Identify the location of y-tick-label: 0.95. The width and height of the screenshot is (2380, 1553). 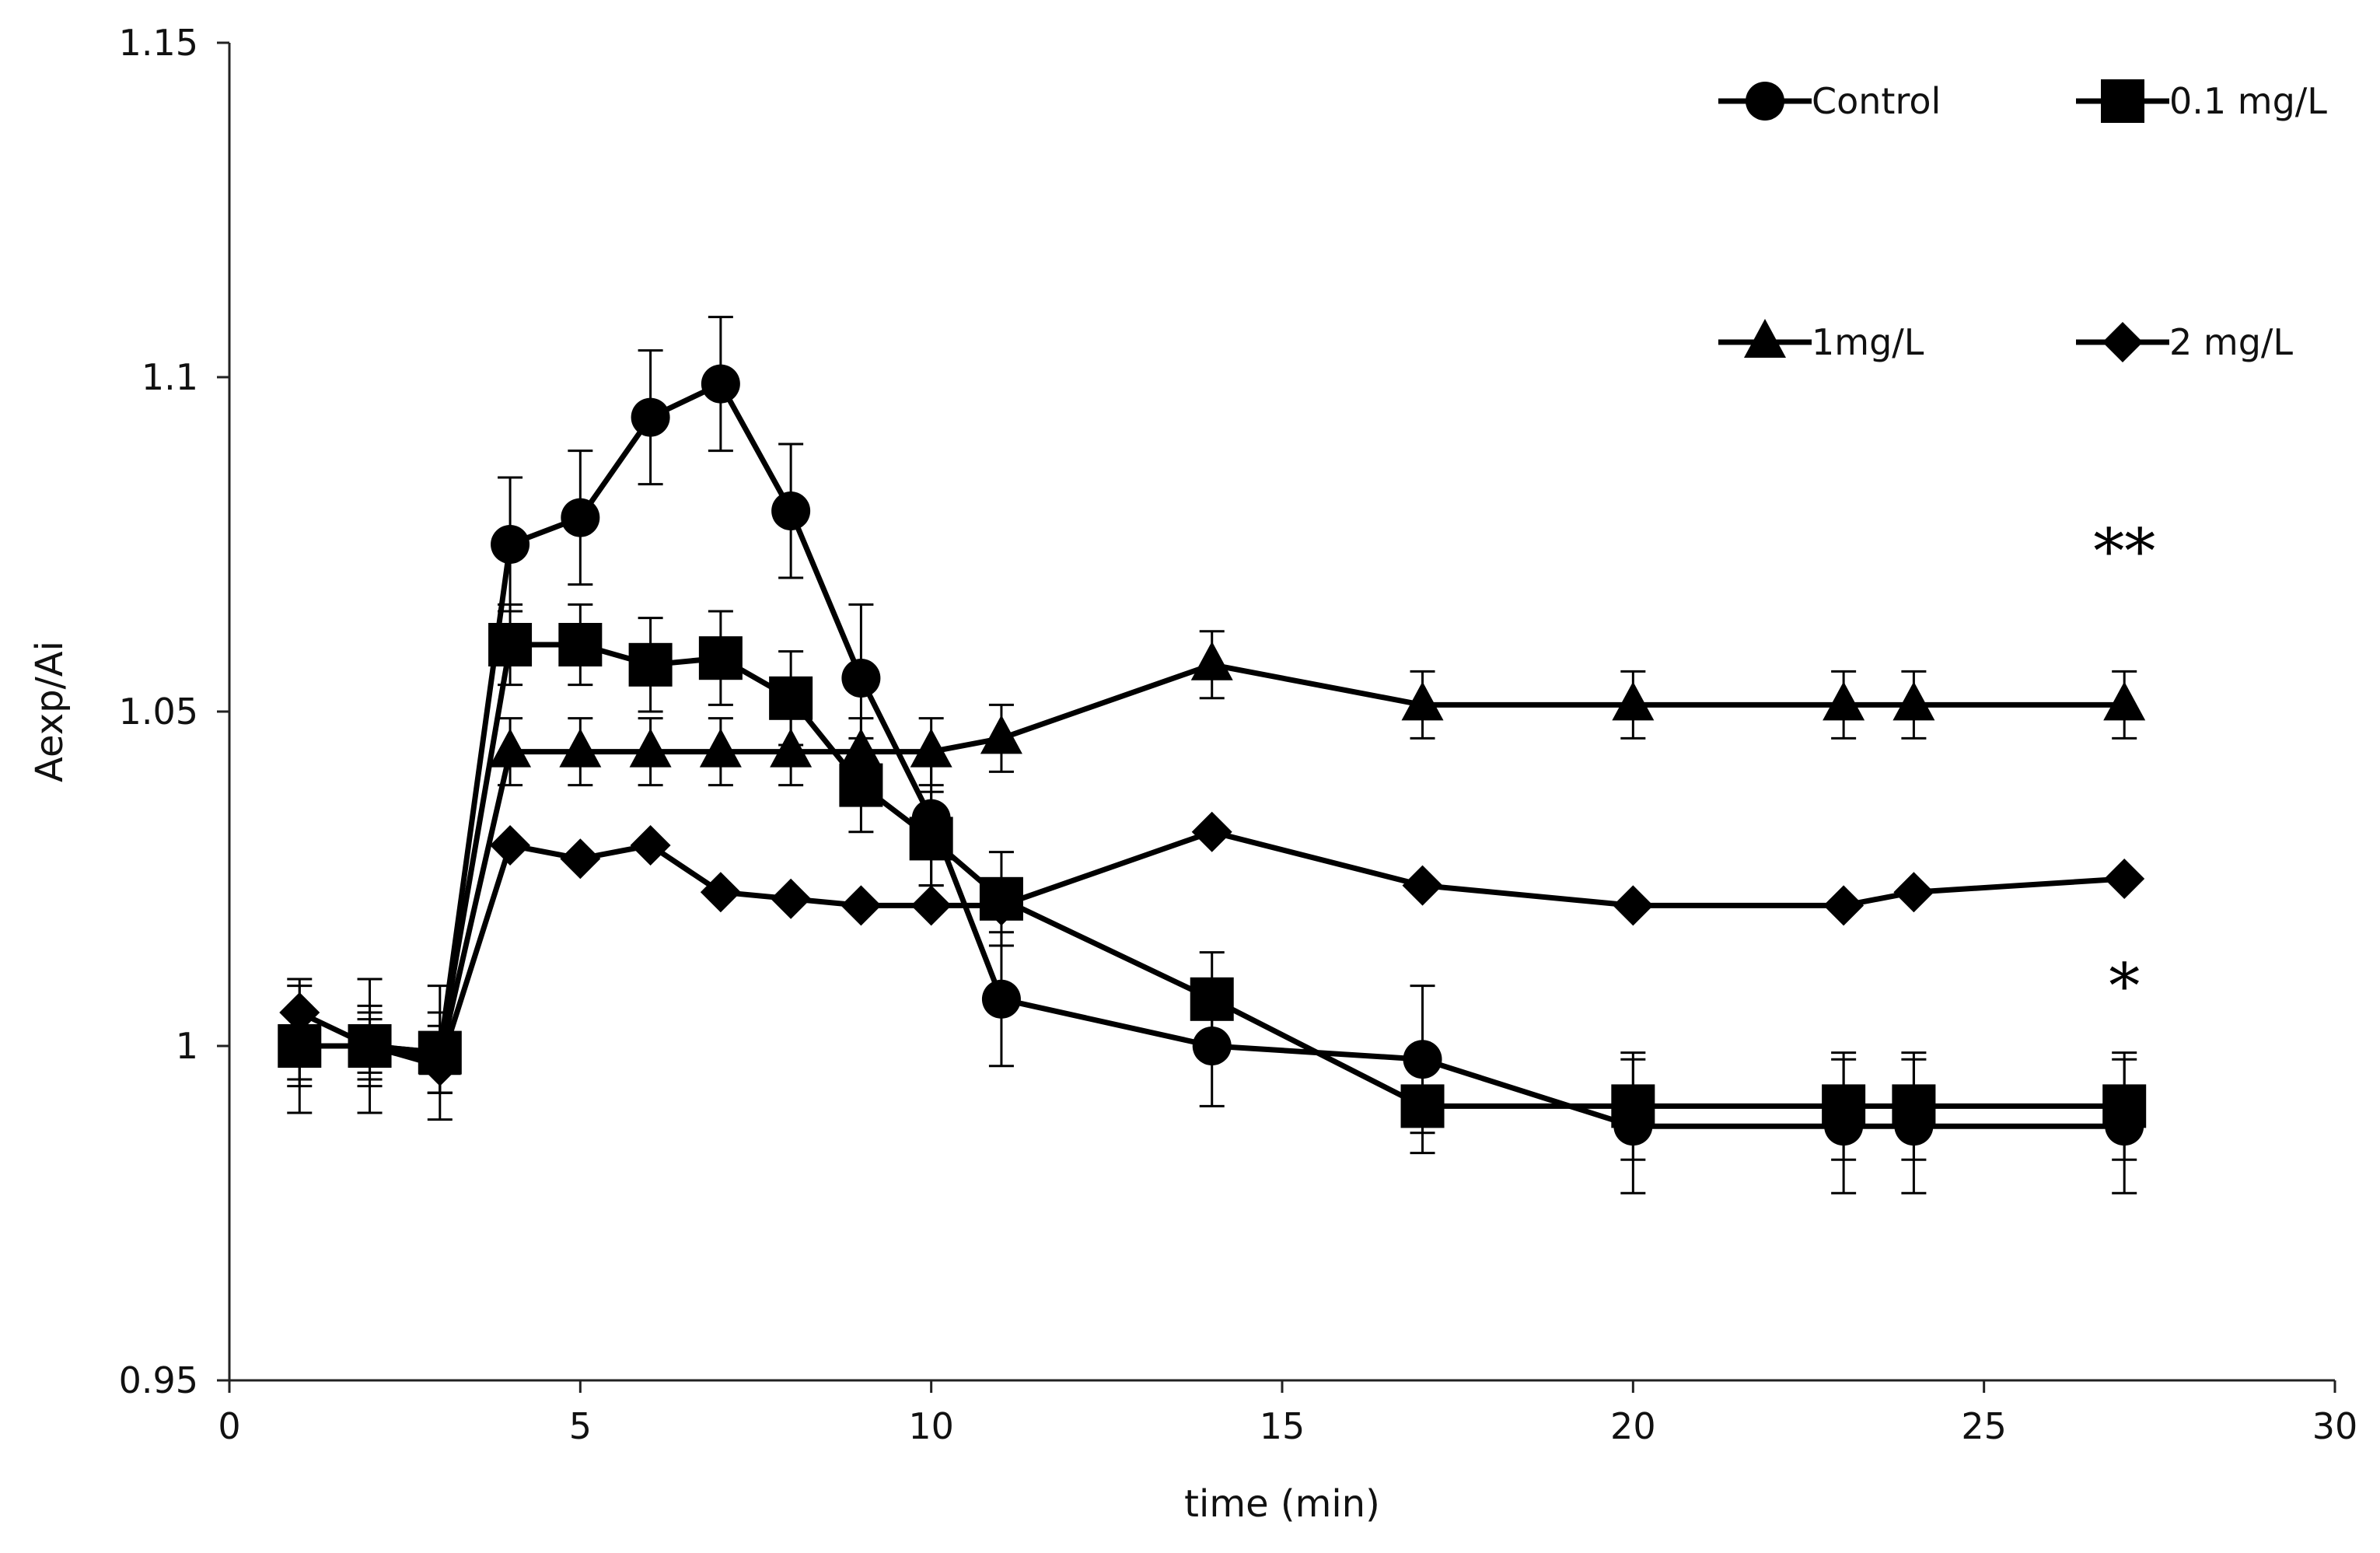
(158, 1380).